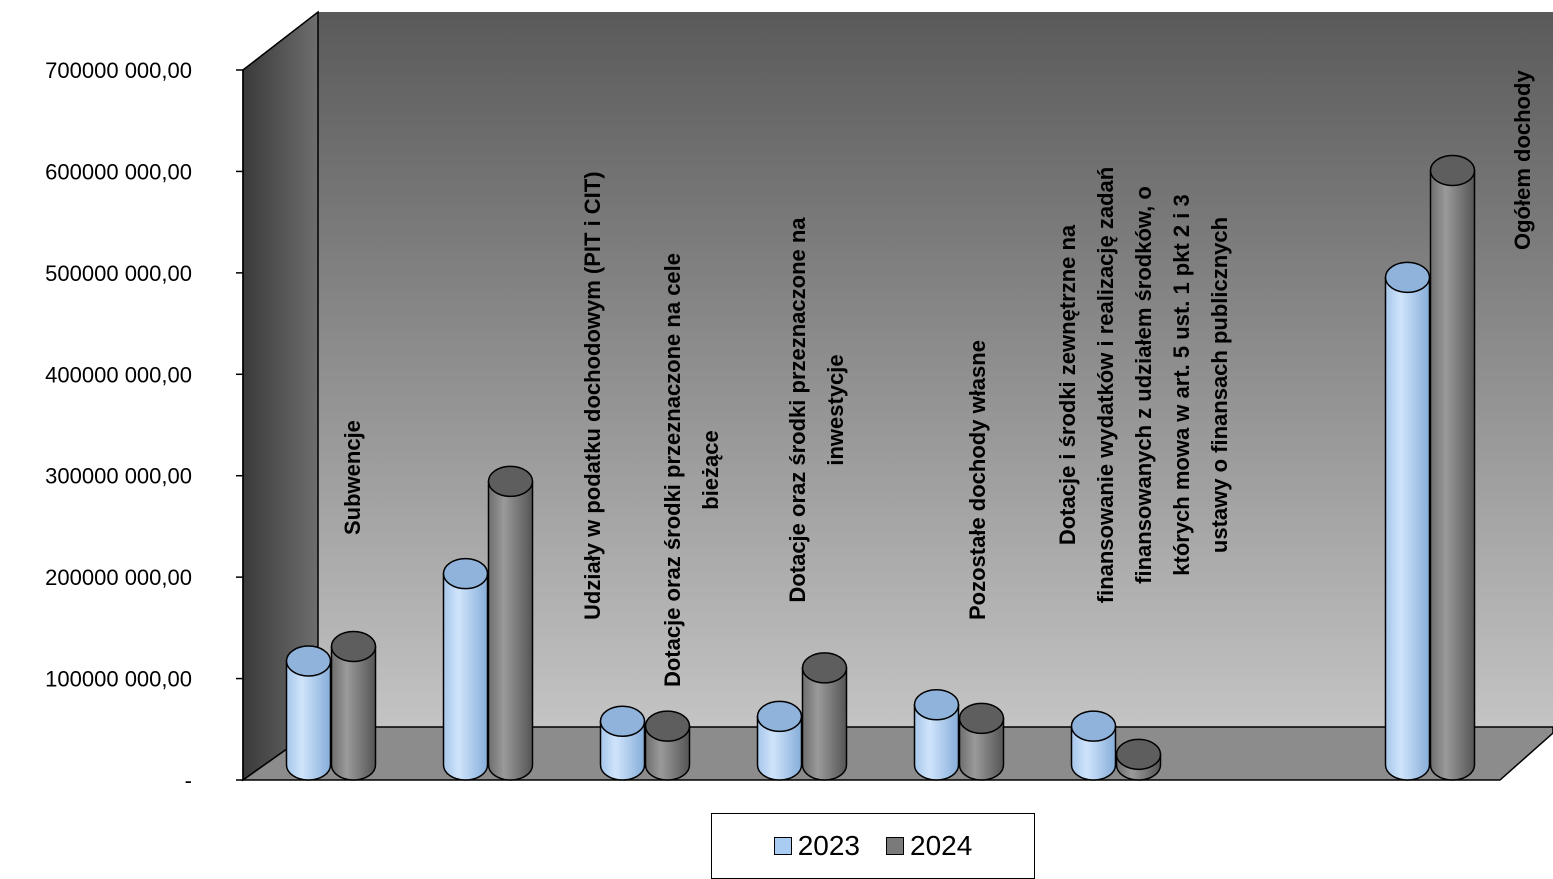 The height and width of the screenshot is (879, 1553). What do you see at coordinates (835, 409) in the screenshot?
I see `category-label: inwestycje` at bounding box center [835, 409].